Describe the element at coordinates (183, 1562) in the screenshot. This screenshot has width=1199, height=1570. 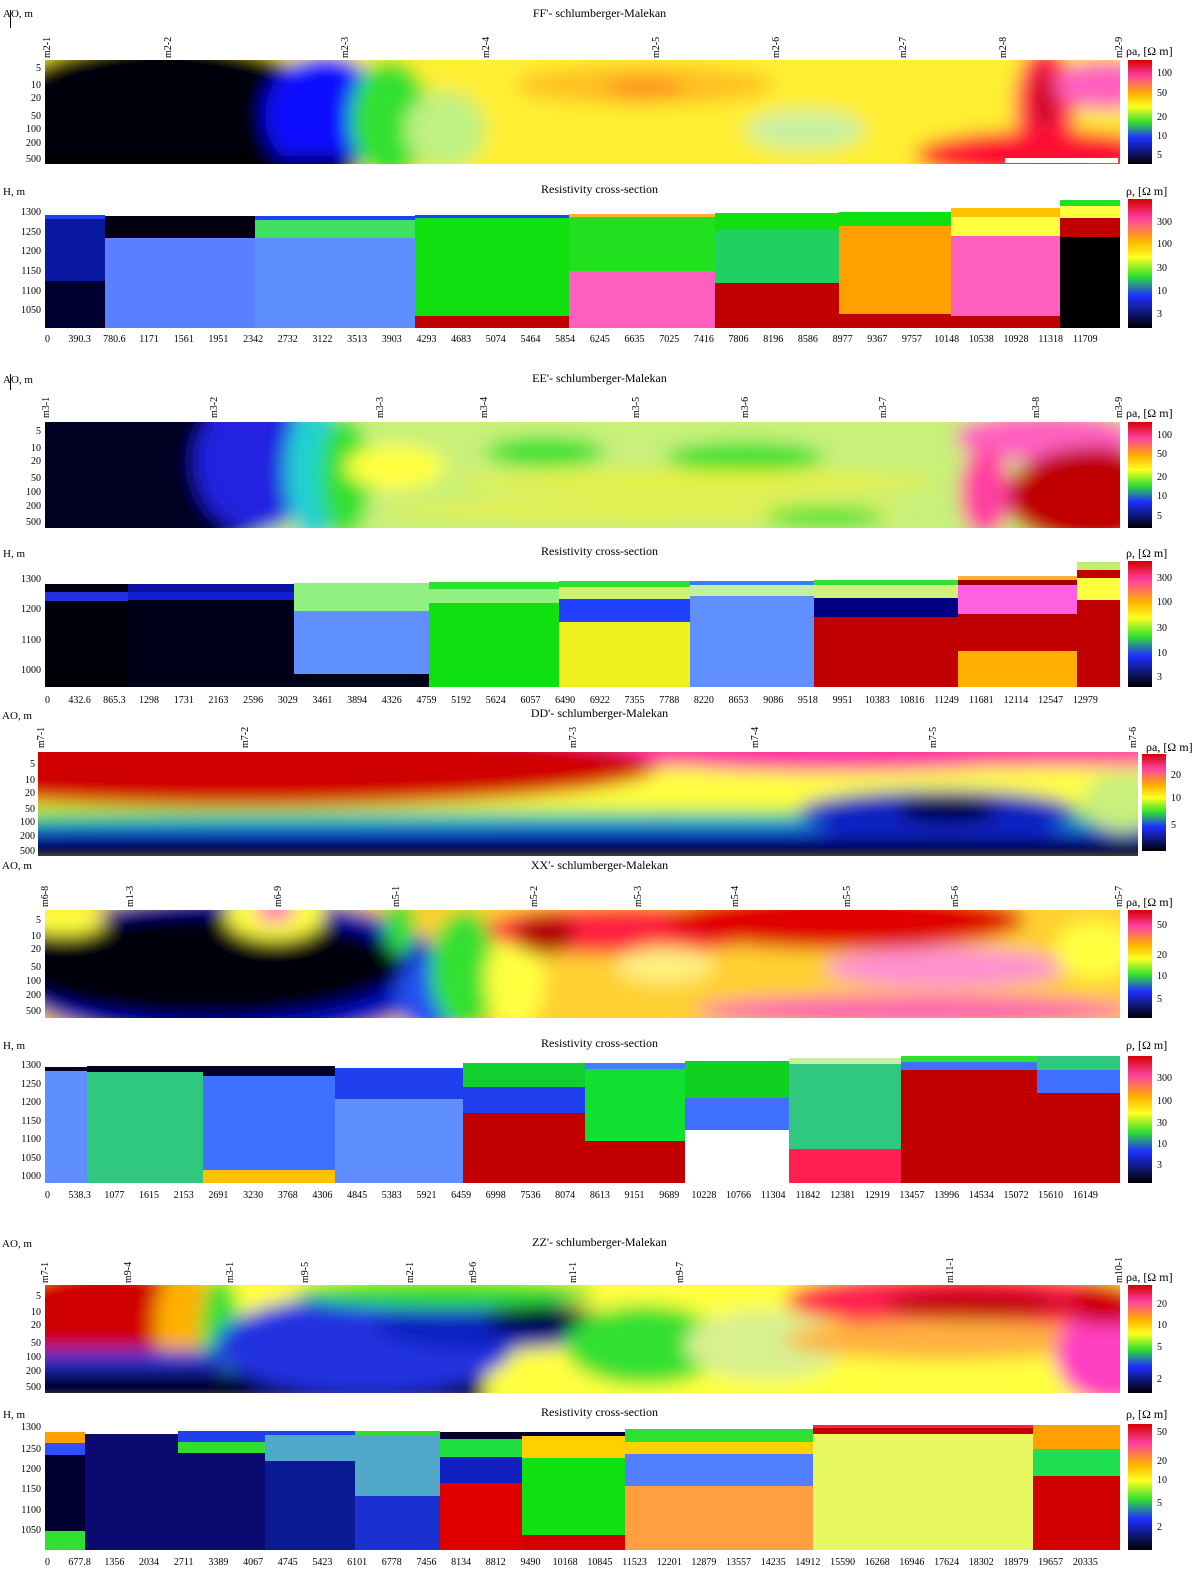
I see `x-tick: 2711` at that location.